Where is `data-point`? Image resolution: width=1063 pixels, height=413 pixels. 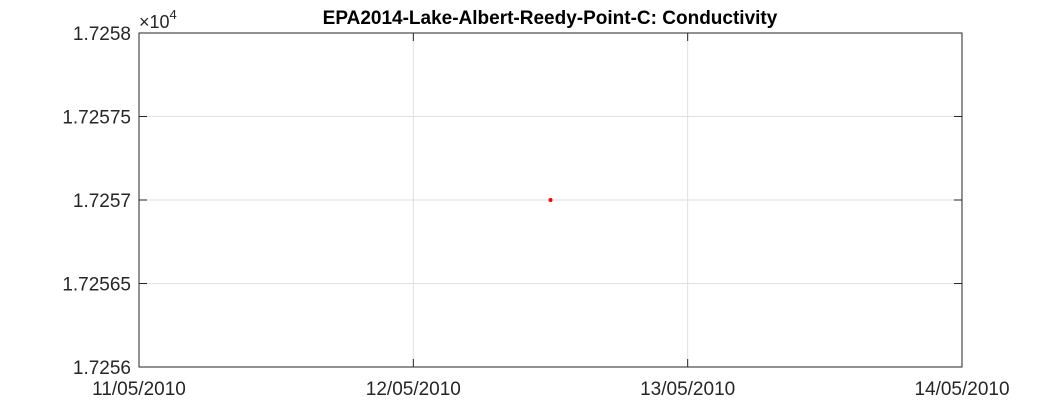 data-point is located at coordinates (550, 200).